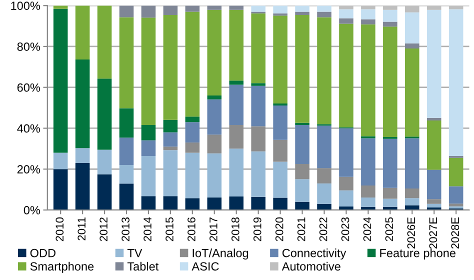 The image size is (474, 280). I want to click on x-tick-label: 2027E, so click(433, 233).